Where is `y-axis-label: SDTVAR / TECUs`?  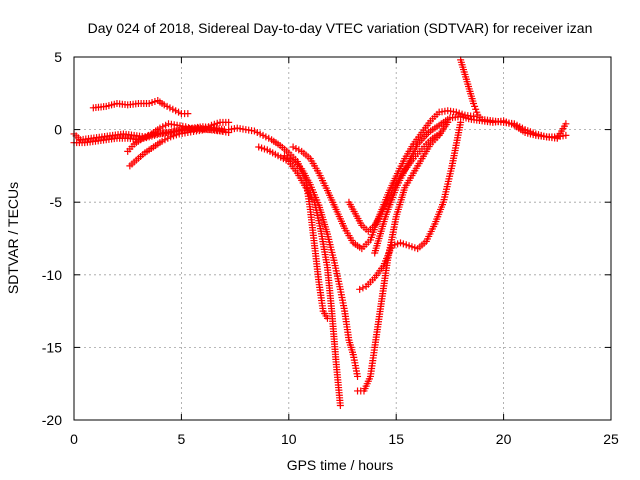 y-axis-label: SDTVAR / TECUs is located at coordinates (13, 238).